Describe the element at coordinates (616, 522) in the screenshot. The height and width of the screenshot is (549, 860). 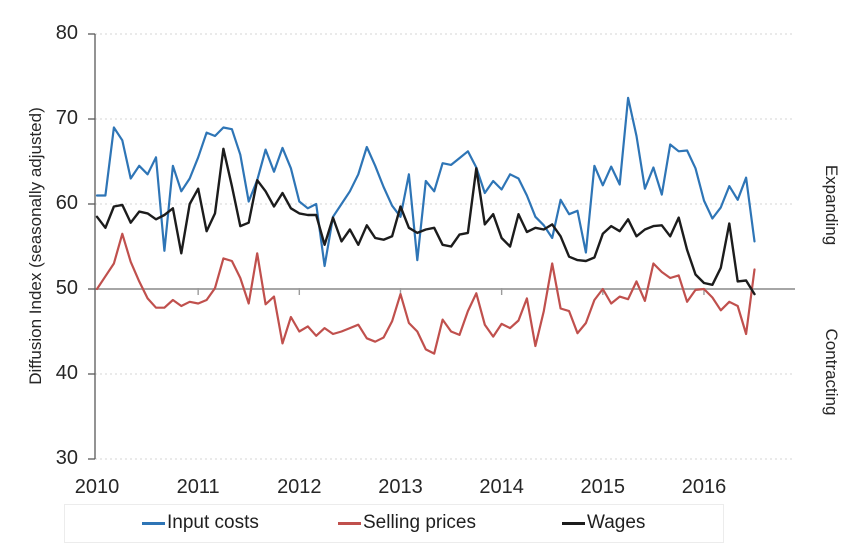
I see `legend-label-wages: Wages` at that location.